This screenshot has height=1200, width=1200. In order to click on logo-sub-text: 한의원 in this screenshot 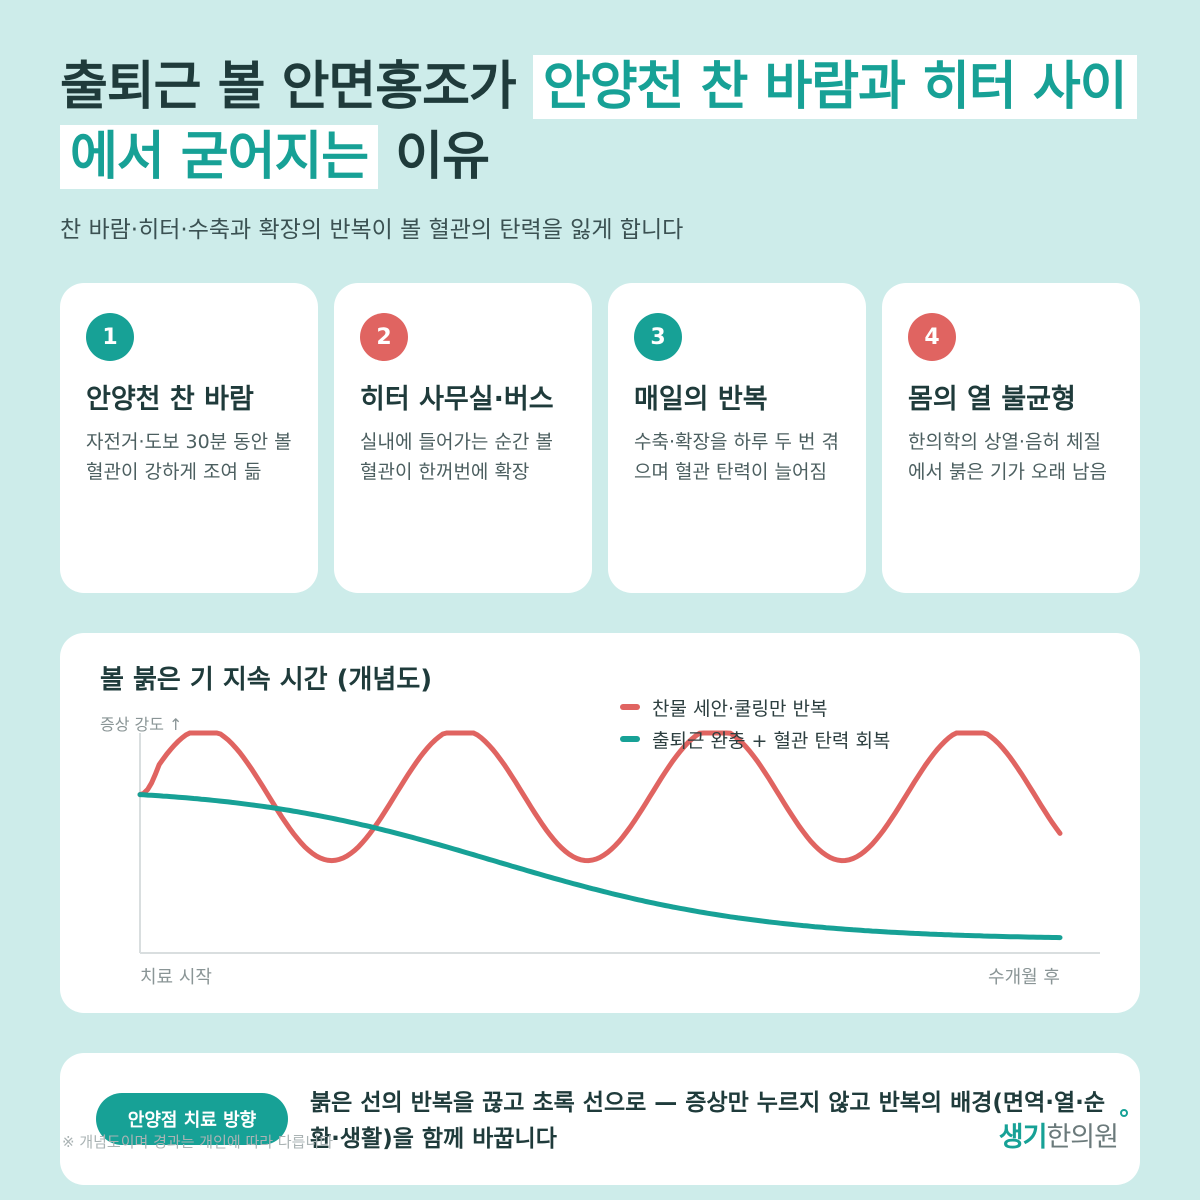, I will do `click(1082, 1137)`.